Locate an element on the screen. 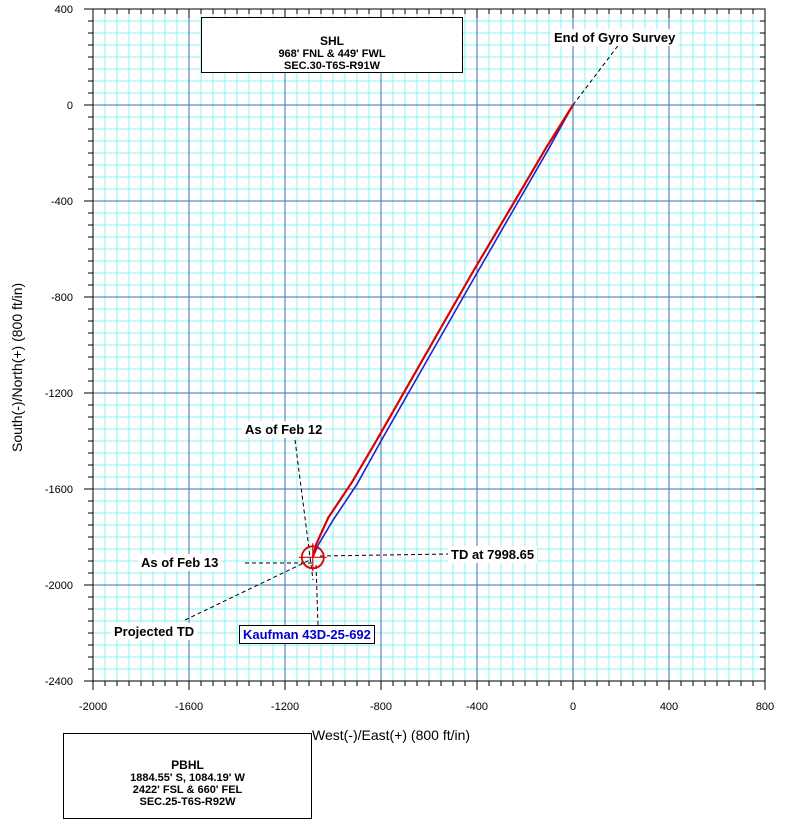 The image size is (785, 825). x-tick-label: 400 is located at coordinates (669, 707).